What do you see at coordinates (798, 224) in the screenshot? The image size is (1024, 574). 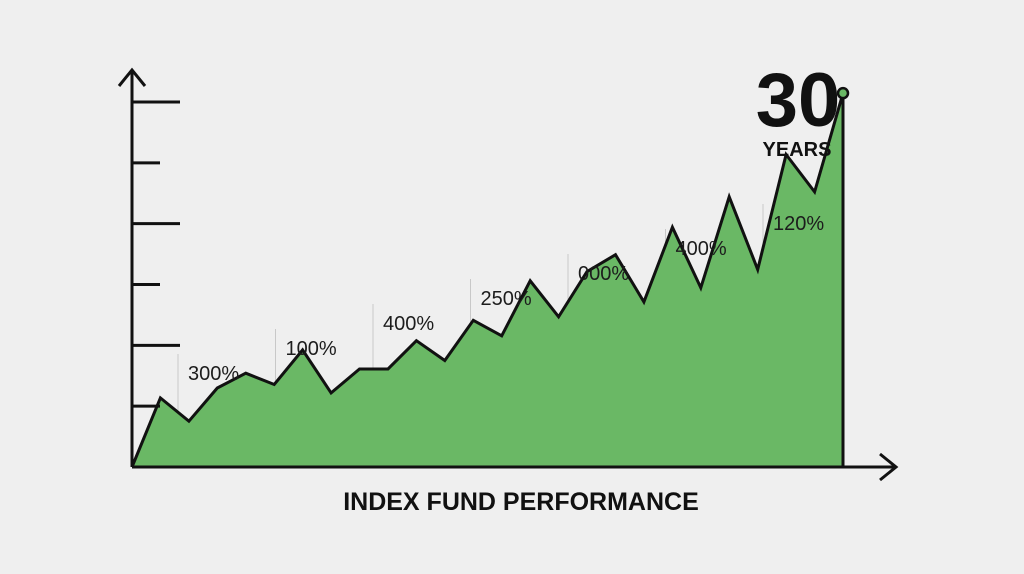 I see `annotation-label: 120%` at bounding box center [798, 224].